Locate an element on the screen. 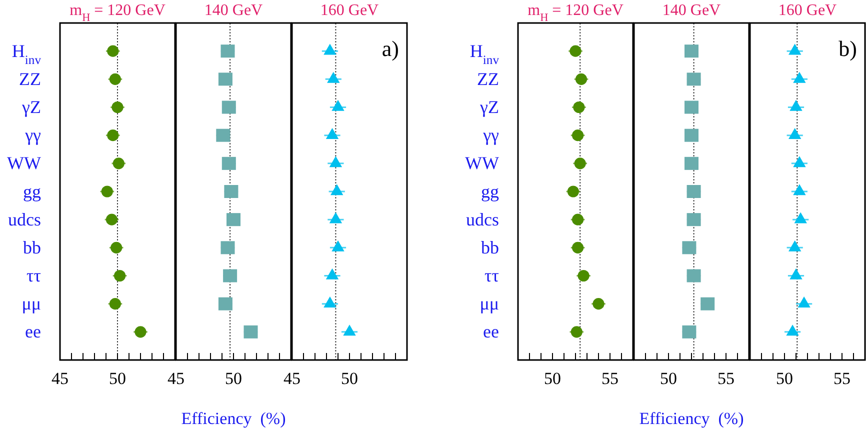  annotation: a) is located at coordinates (390, 48).